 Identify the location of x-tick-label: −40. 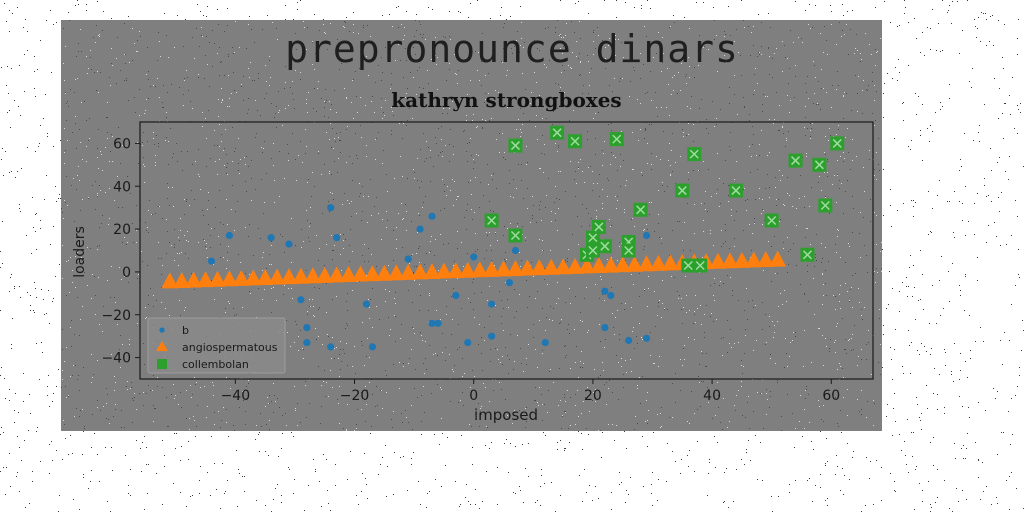
(236, 396).